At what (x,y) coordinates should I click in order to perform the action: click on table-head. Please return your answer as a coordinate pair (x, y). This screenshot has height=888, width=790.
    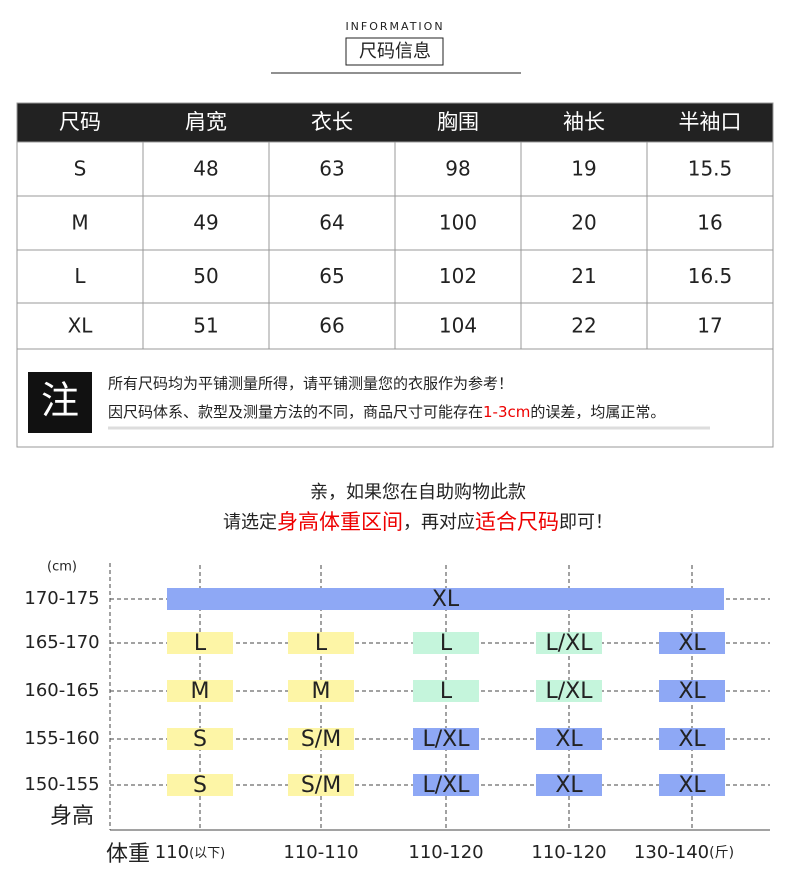
    Looking at the image, I should click on (395, 122).